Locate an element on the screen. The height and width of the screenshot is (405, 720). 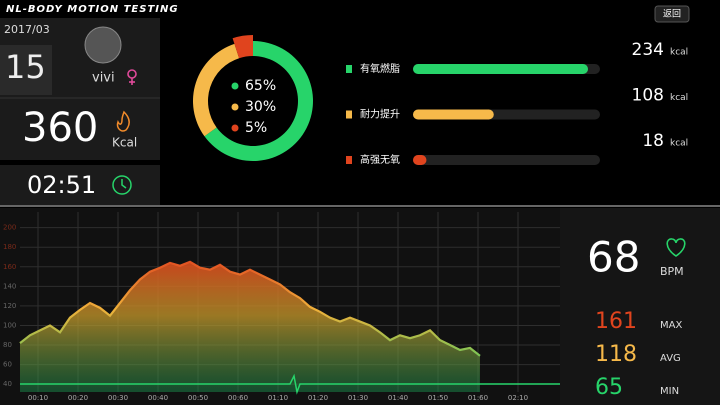
x-tick-label: 02:10 is located at coordinates (518, 398).